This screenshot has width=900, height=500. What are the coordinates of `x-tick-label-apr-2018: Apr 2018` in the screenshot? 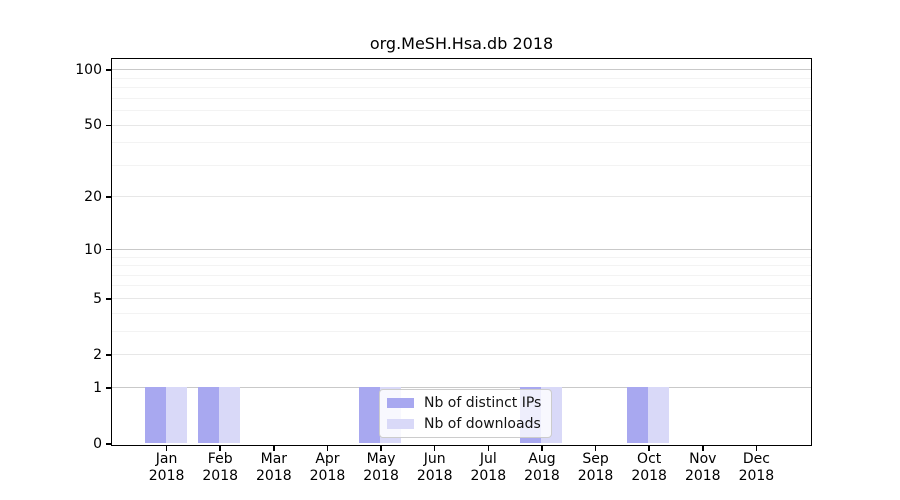 It's located at (327, 467).